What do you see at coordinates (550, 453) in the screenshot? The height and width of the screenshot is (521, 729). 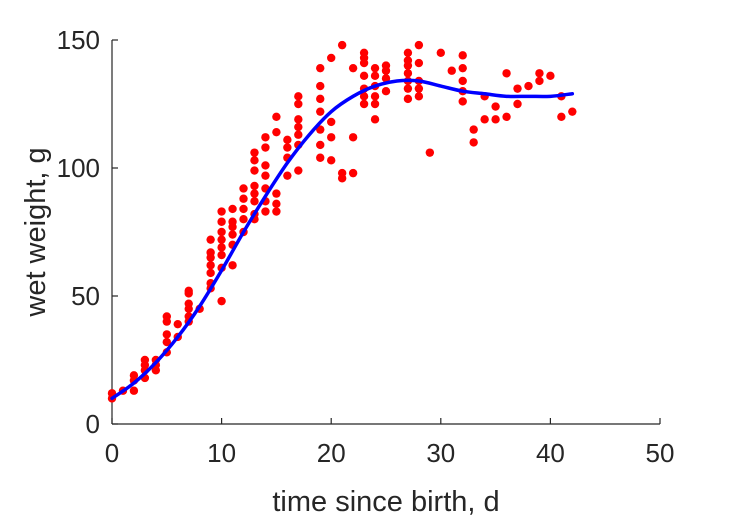 I see `x-tick-label: 40` at bounding box center [550, 453].